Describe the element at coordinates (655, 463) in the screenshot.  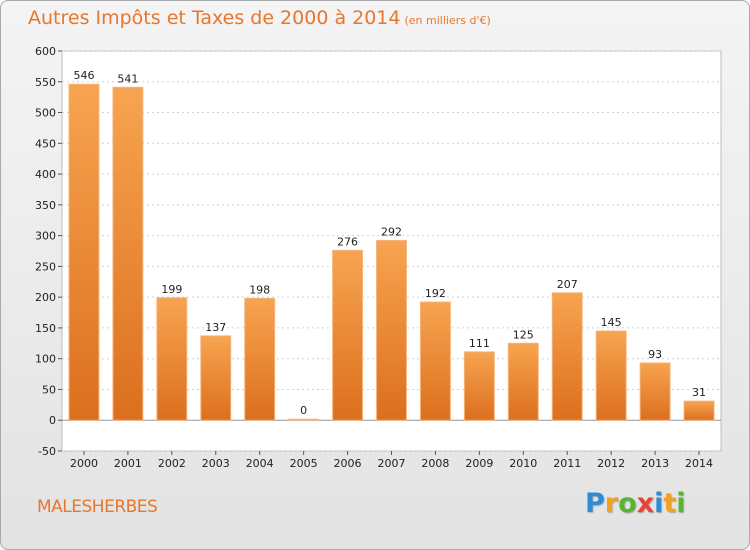
I see `x-tick-label: 2013` at that location.